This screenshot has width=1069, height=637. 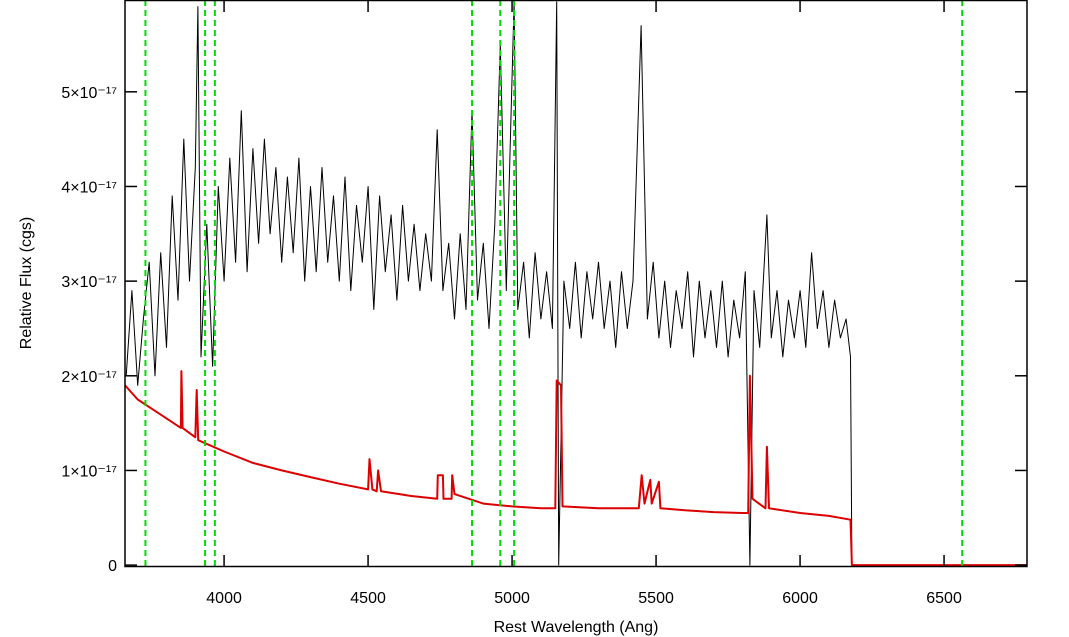 What do you see at coordinates (89, 93) in the screenshot?
I see `y-tick-label: 5×10⁻¹⁷` at bounding box center [89, 93].